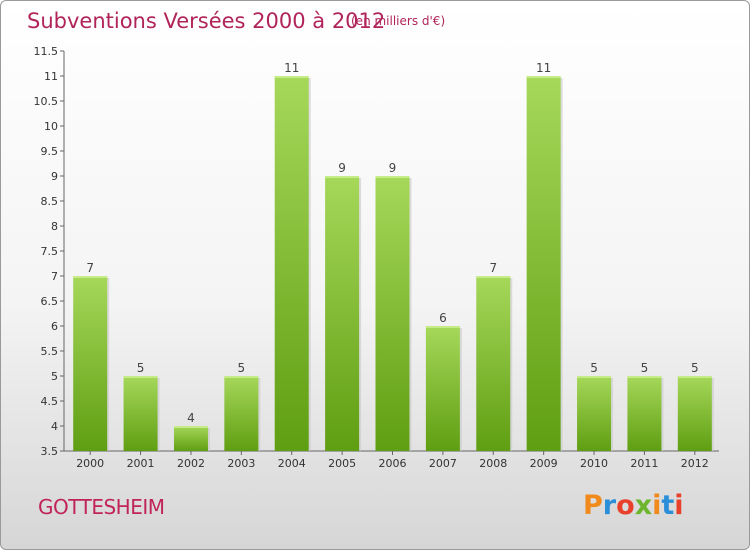  What do you see at coordinates (50, 251) in the screenshot?
I see `y-tick-label: 7.5` at bounding box center [50, 251].